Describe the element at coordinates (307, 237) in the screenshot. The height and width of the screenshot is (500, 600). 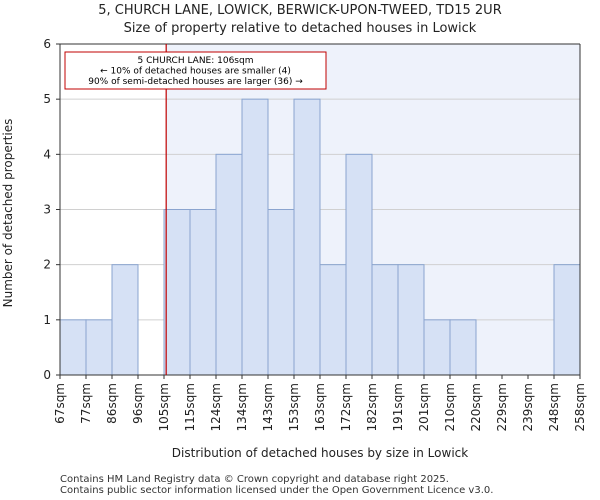
I see `bar-153sqm` at that location.